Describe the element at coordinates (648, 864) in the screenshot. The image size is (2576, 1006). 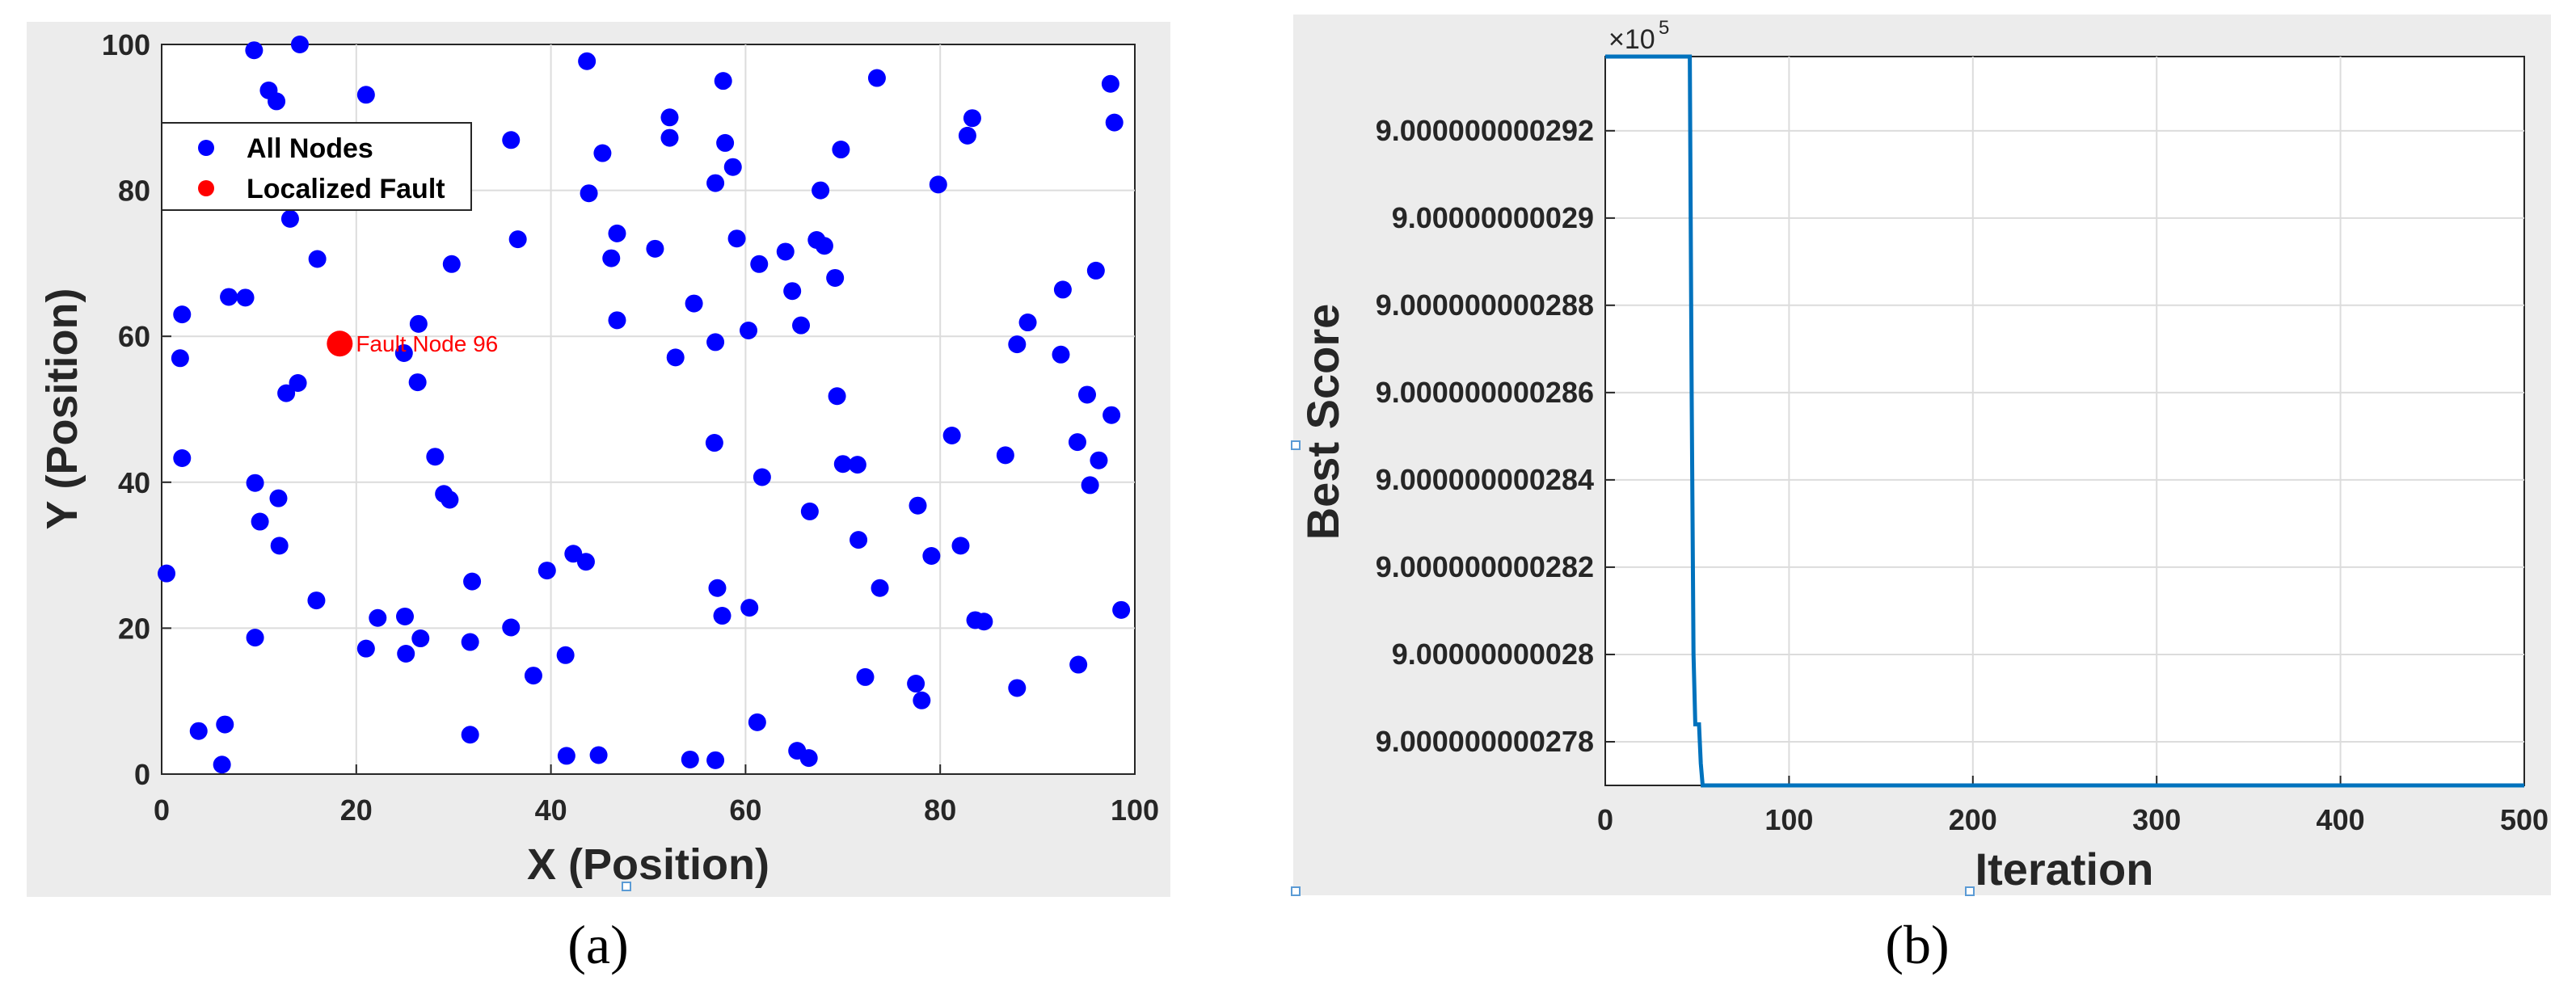
I see `panel-a-x-axis-label: X (Position)` at that location.